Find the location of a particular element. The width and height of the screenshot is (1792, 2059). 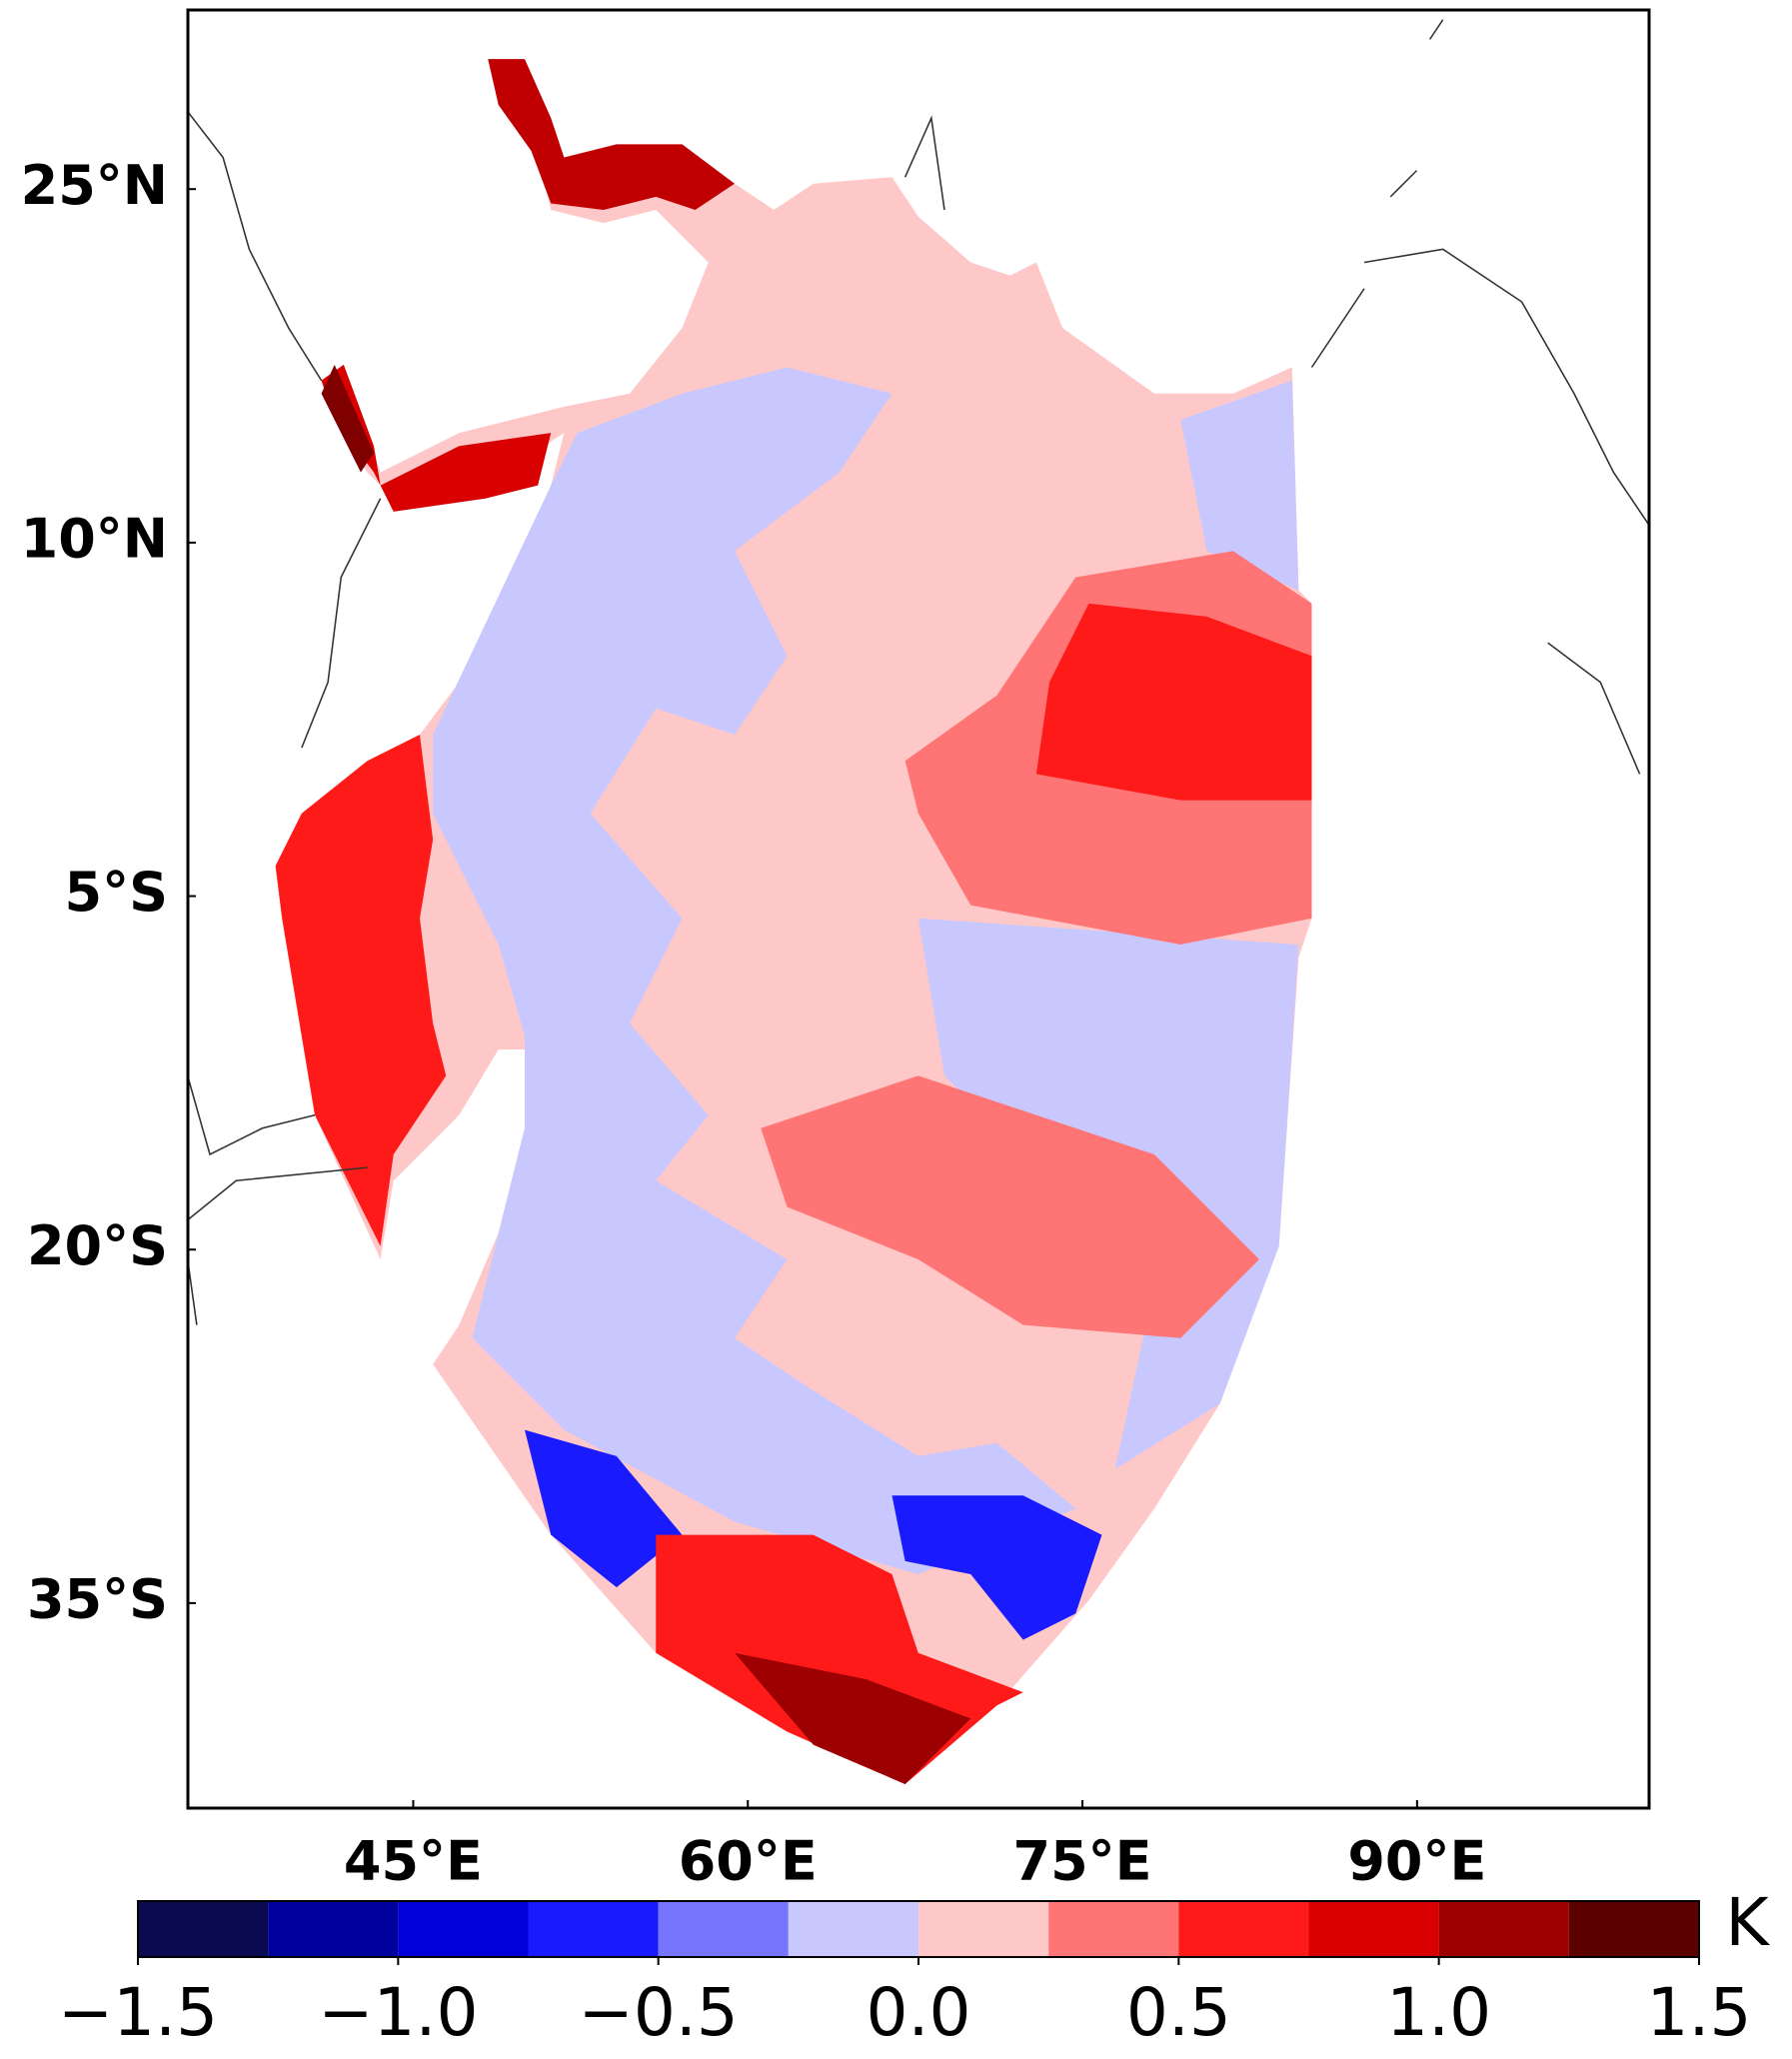

y-tick-label: 35°S is located at coordinates (97, 1599).